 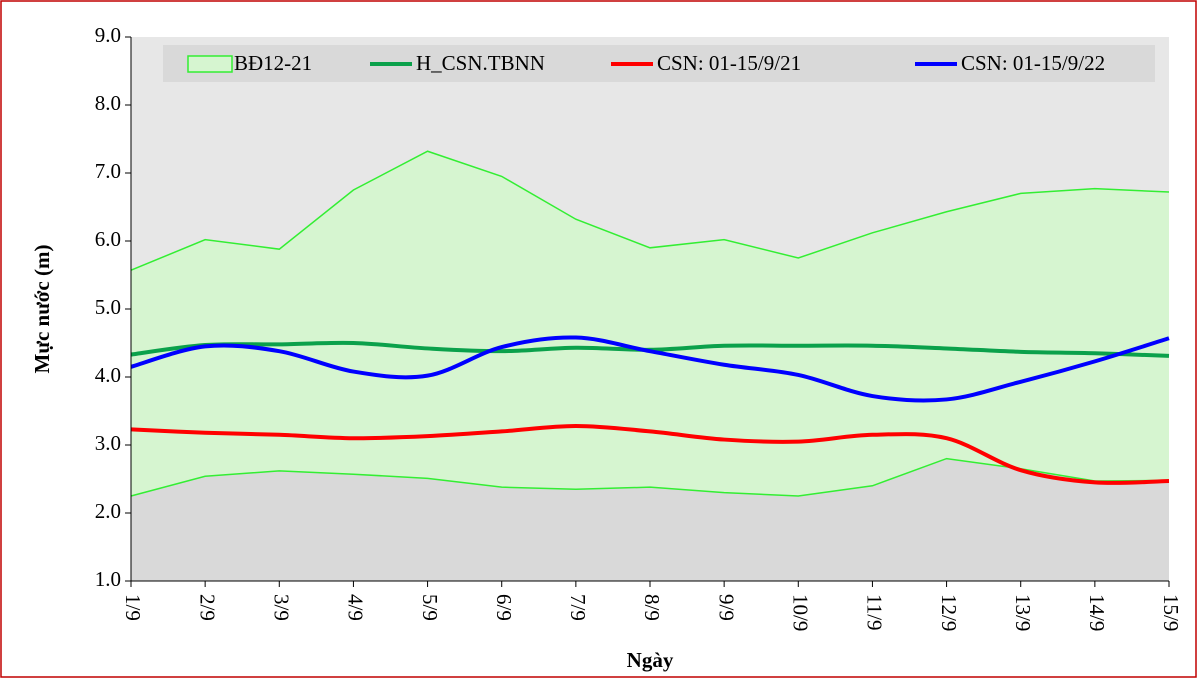 What do you see at coordinates (1097, 612) in the screenshot?
I see `x-tick-label: 14/9` at bounding box center [1097, 612].